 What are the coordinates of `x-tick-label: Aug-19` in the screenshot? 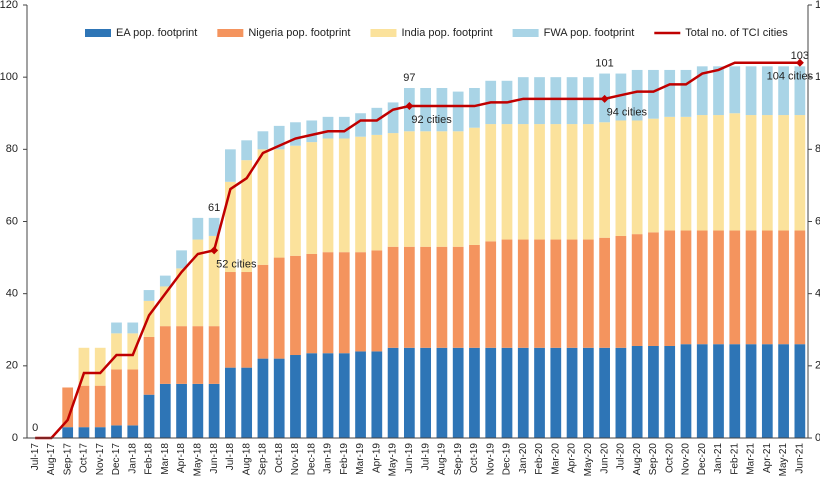 It's located at (442, 459).